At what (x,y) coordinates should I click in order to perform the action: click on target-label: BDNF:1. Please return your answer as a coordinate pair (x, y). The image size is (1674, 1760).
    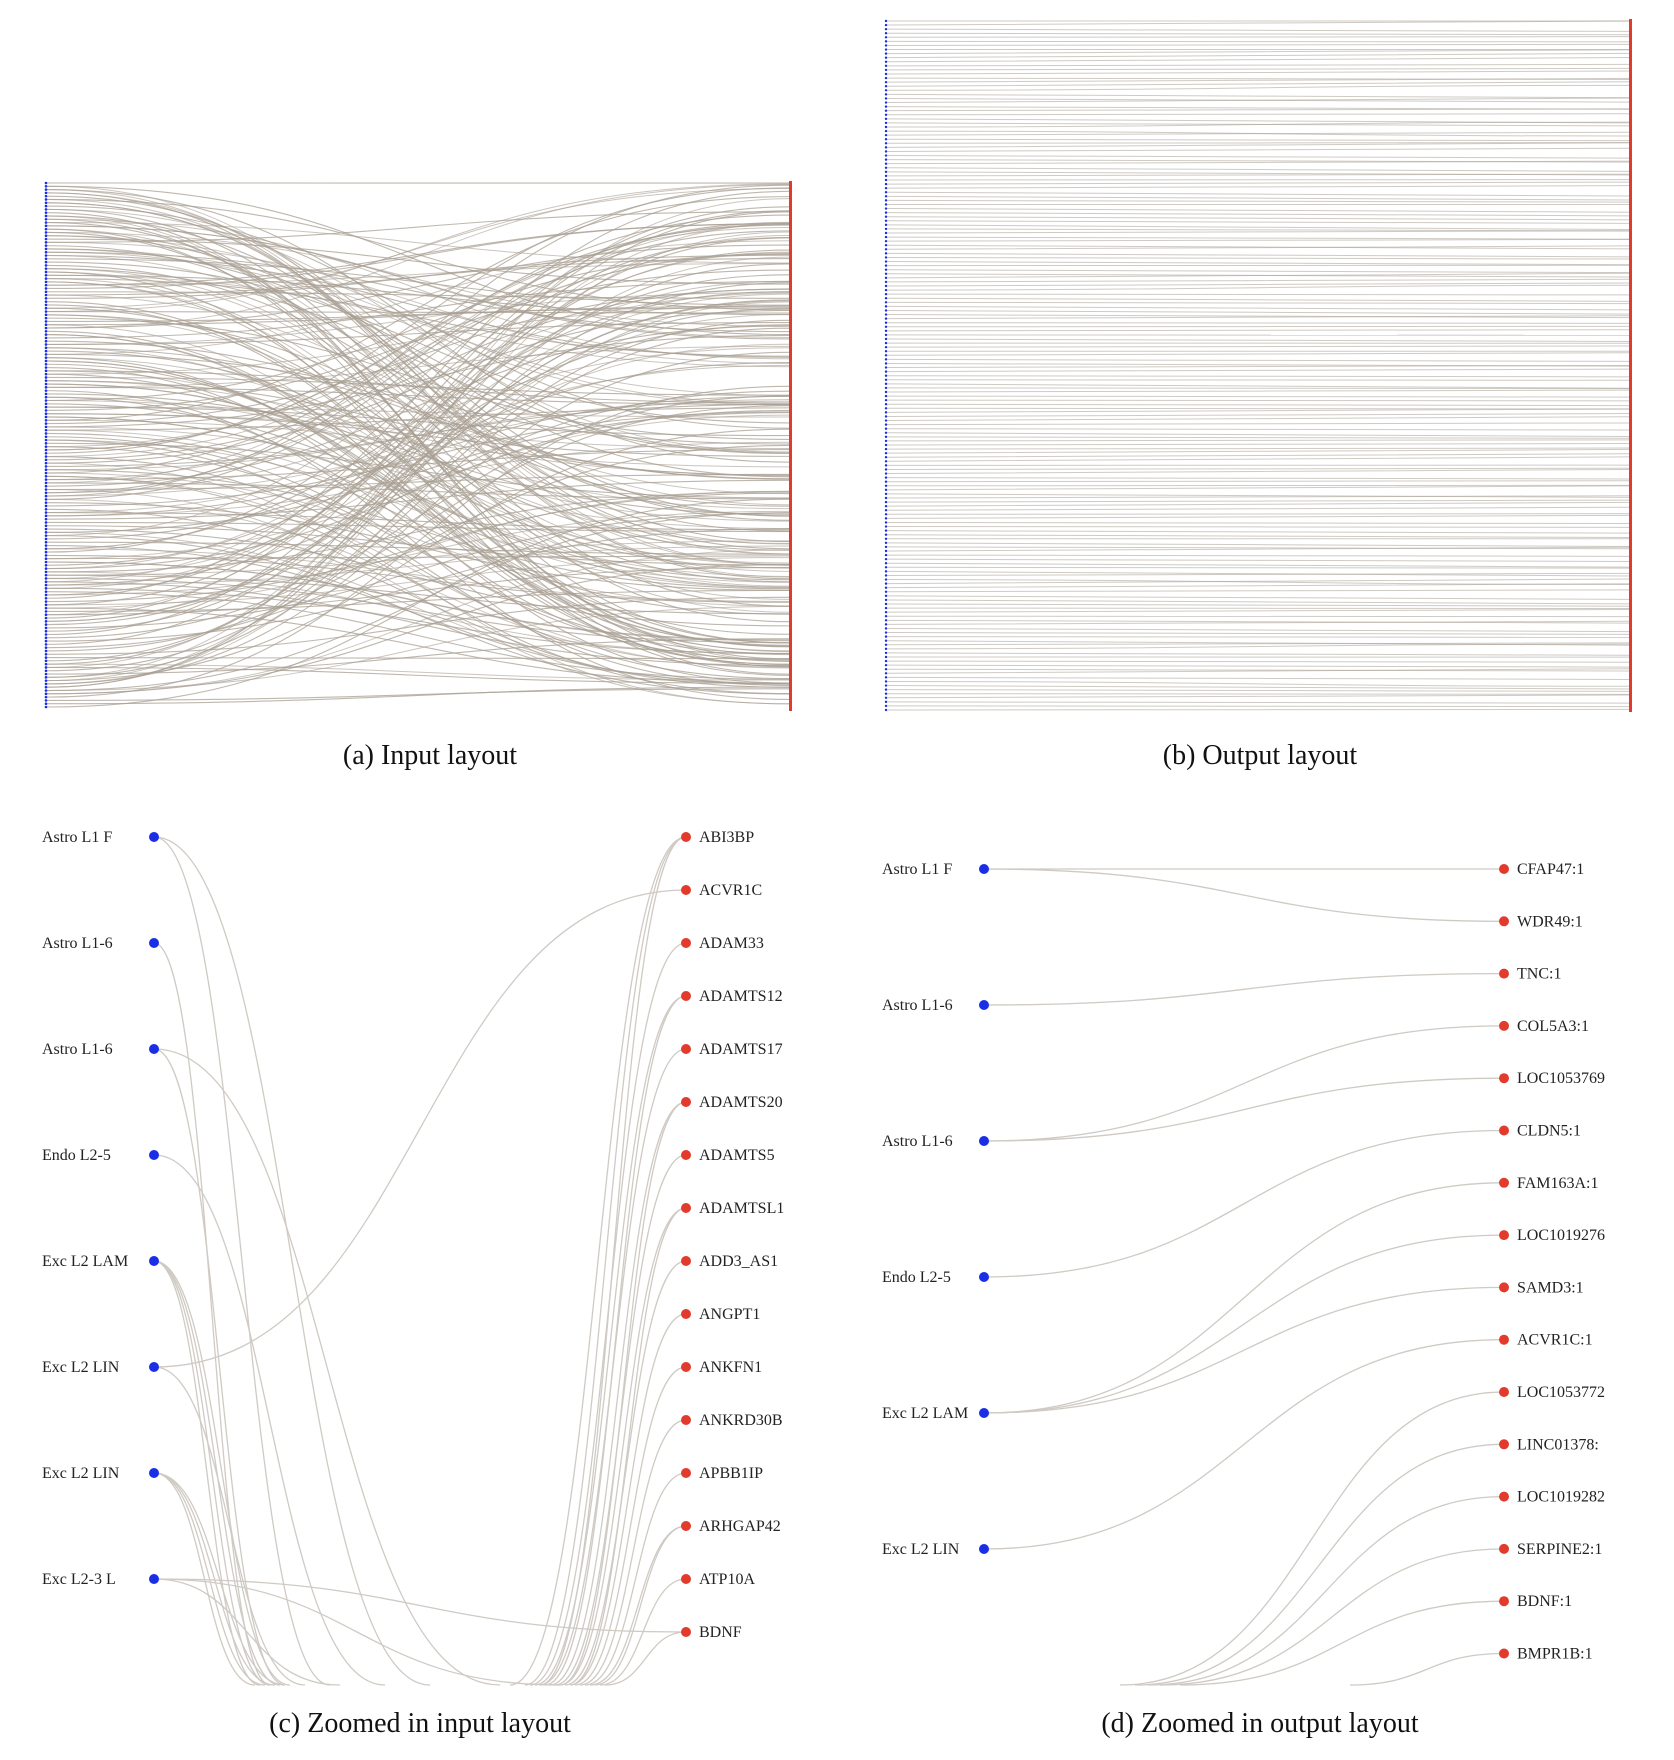
    Looking at the image, I should click on (1544, 1601).